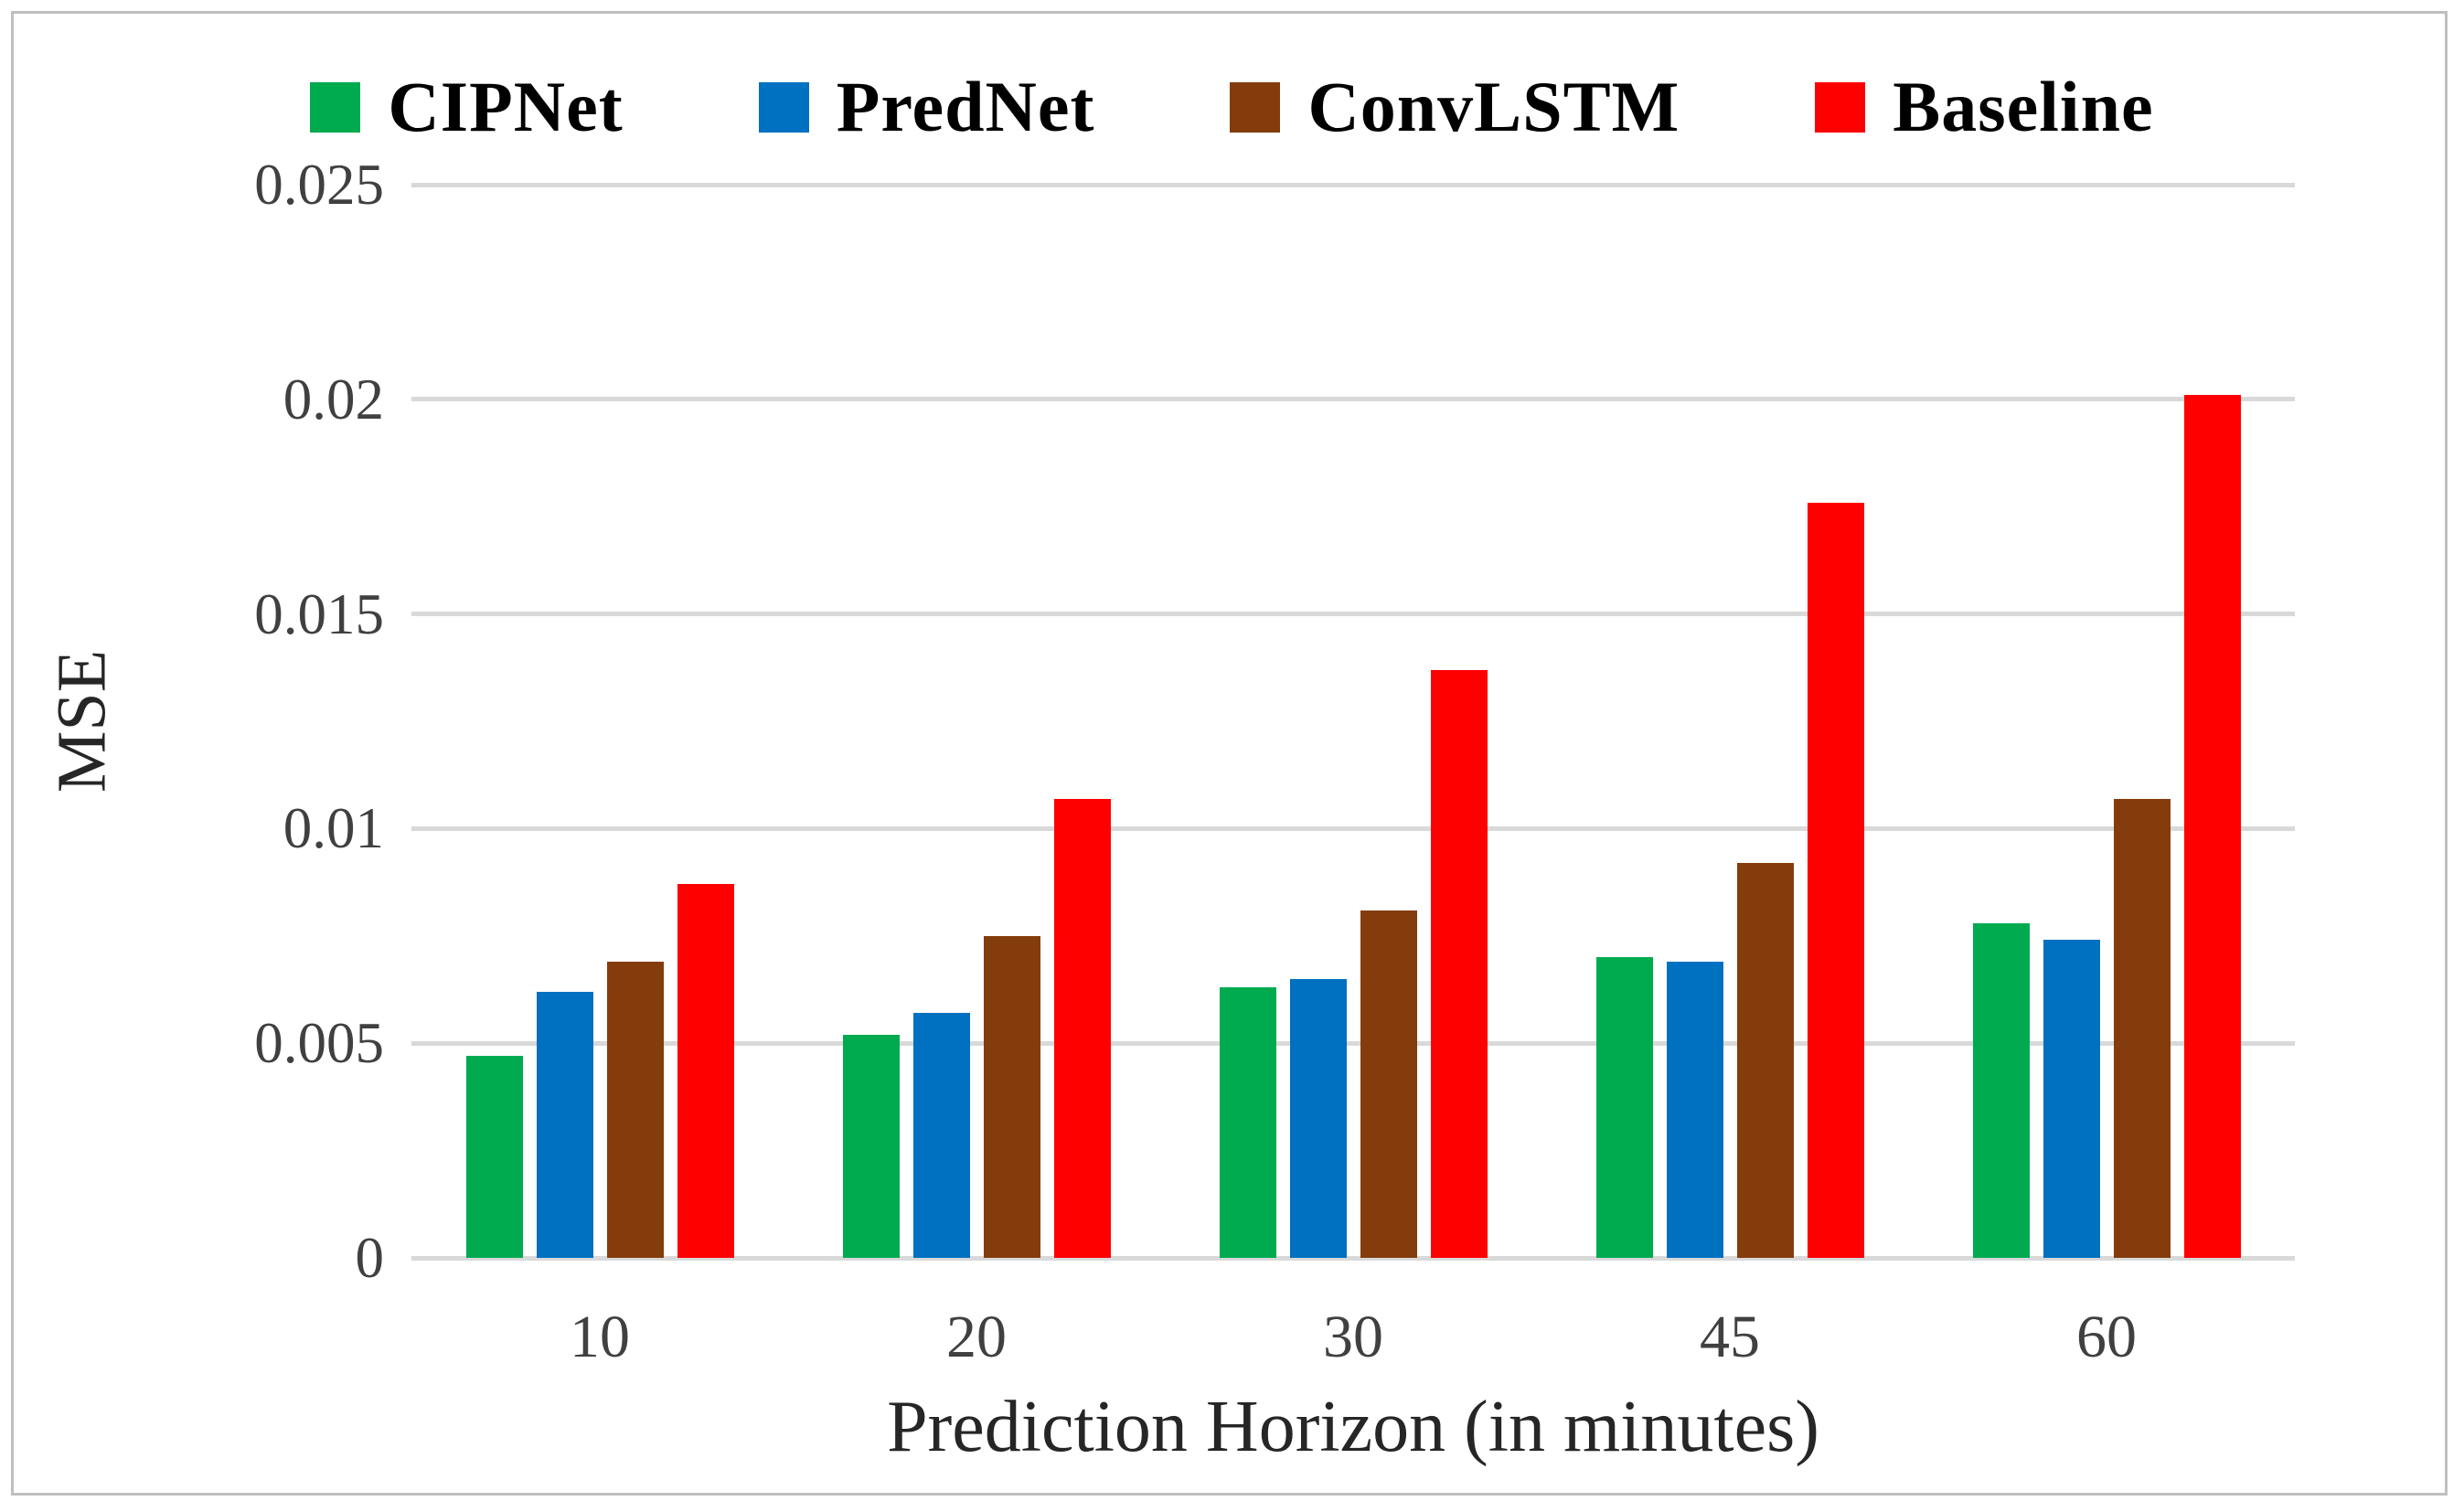 This screenshot has height=1512, width=2464. Describe the element at coordinates (1730, 1337) in the screenshot. I see `x-tick-label-45: 45` at that location.